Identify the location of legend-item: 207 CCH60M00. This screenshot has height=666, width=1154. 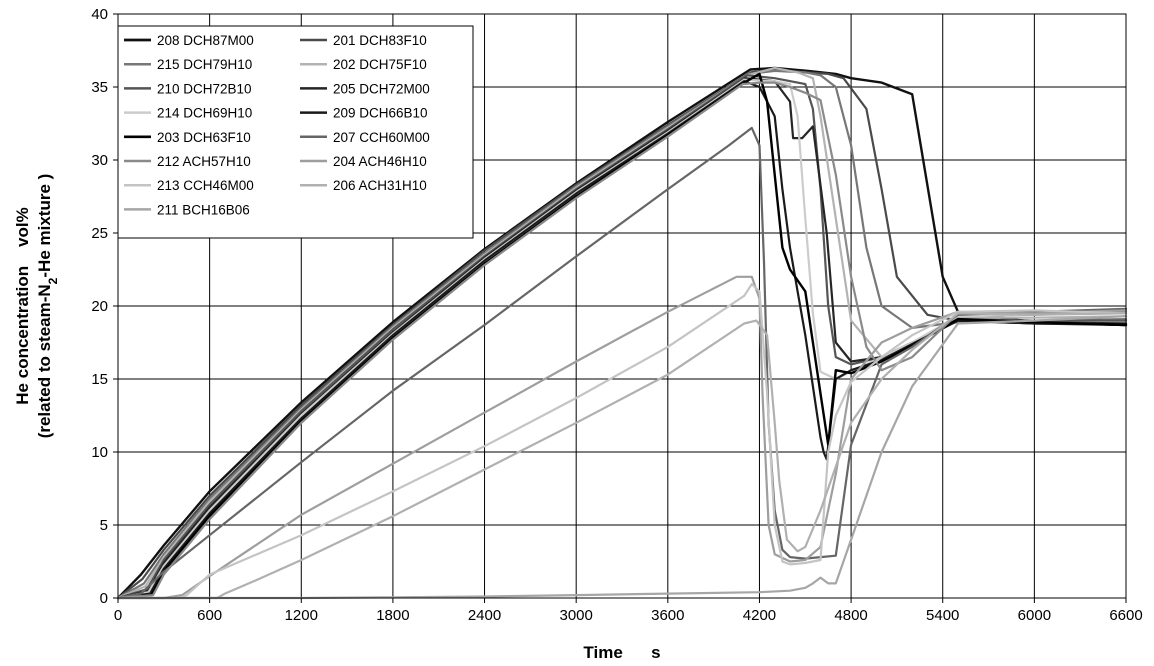
(365, 137).